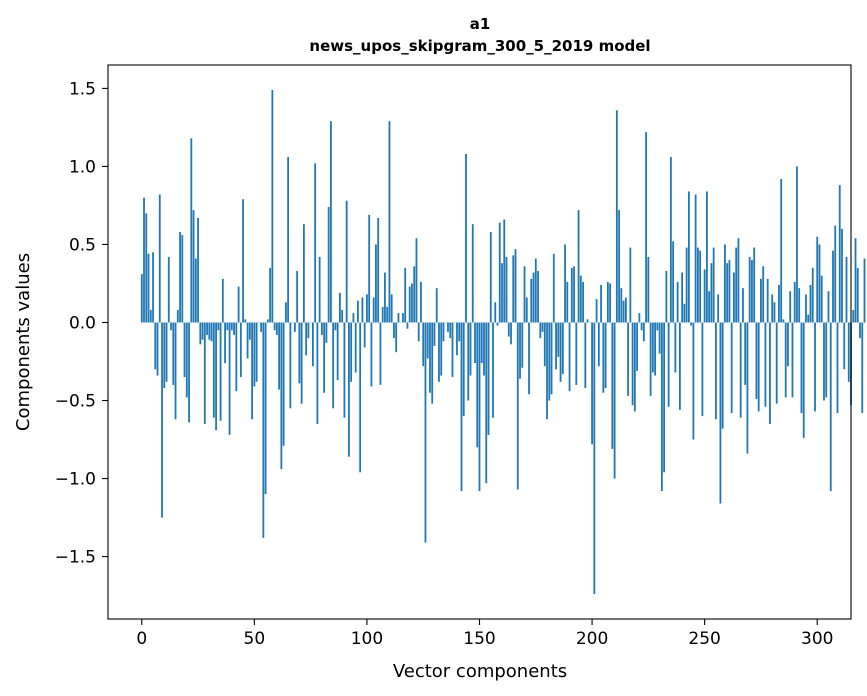  What do you see at coordinates (484, 634) in the screenshot?
I see `x-axis-ticks: 0 50 100 150 200 250 300` at bounding box center [484, 634].